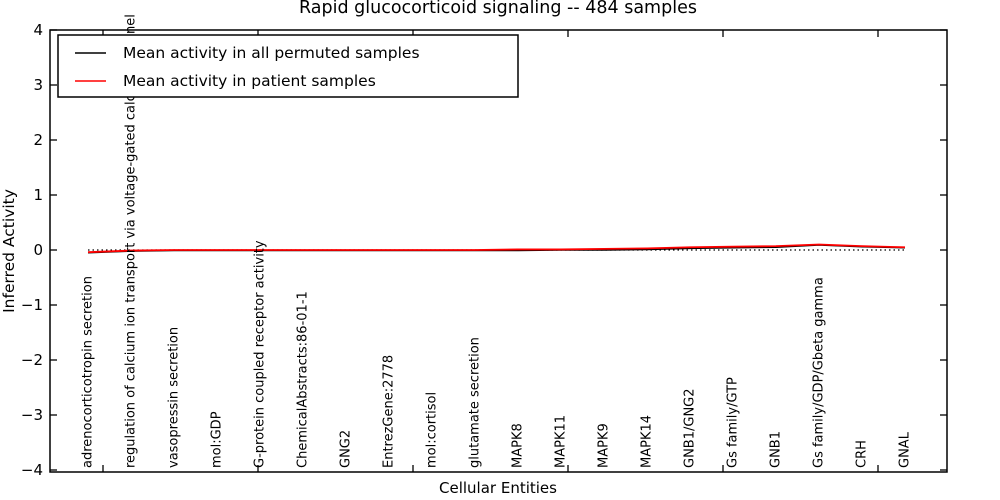  What do you see at coordinates (346, 449) in the screenshot?
I see `entity-label: GNG2` at bounding box center [346, 449].